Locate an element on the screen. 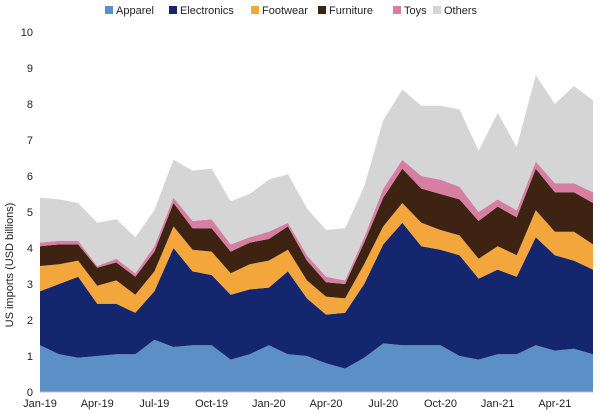 The height and width of the screenshot is (414, 600). x-tick-label: Jul-20 is located at coordinates (383, 404).